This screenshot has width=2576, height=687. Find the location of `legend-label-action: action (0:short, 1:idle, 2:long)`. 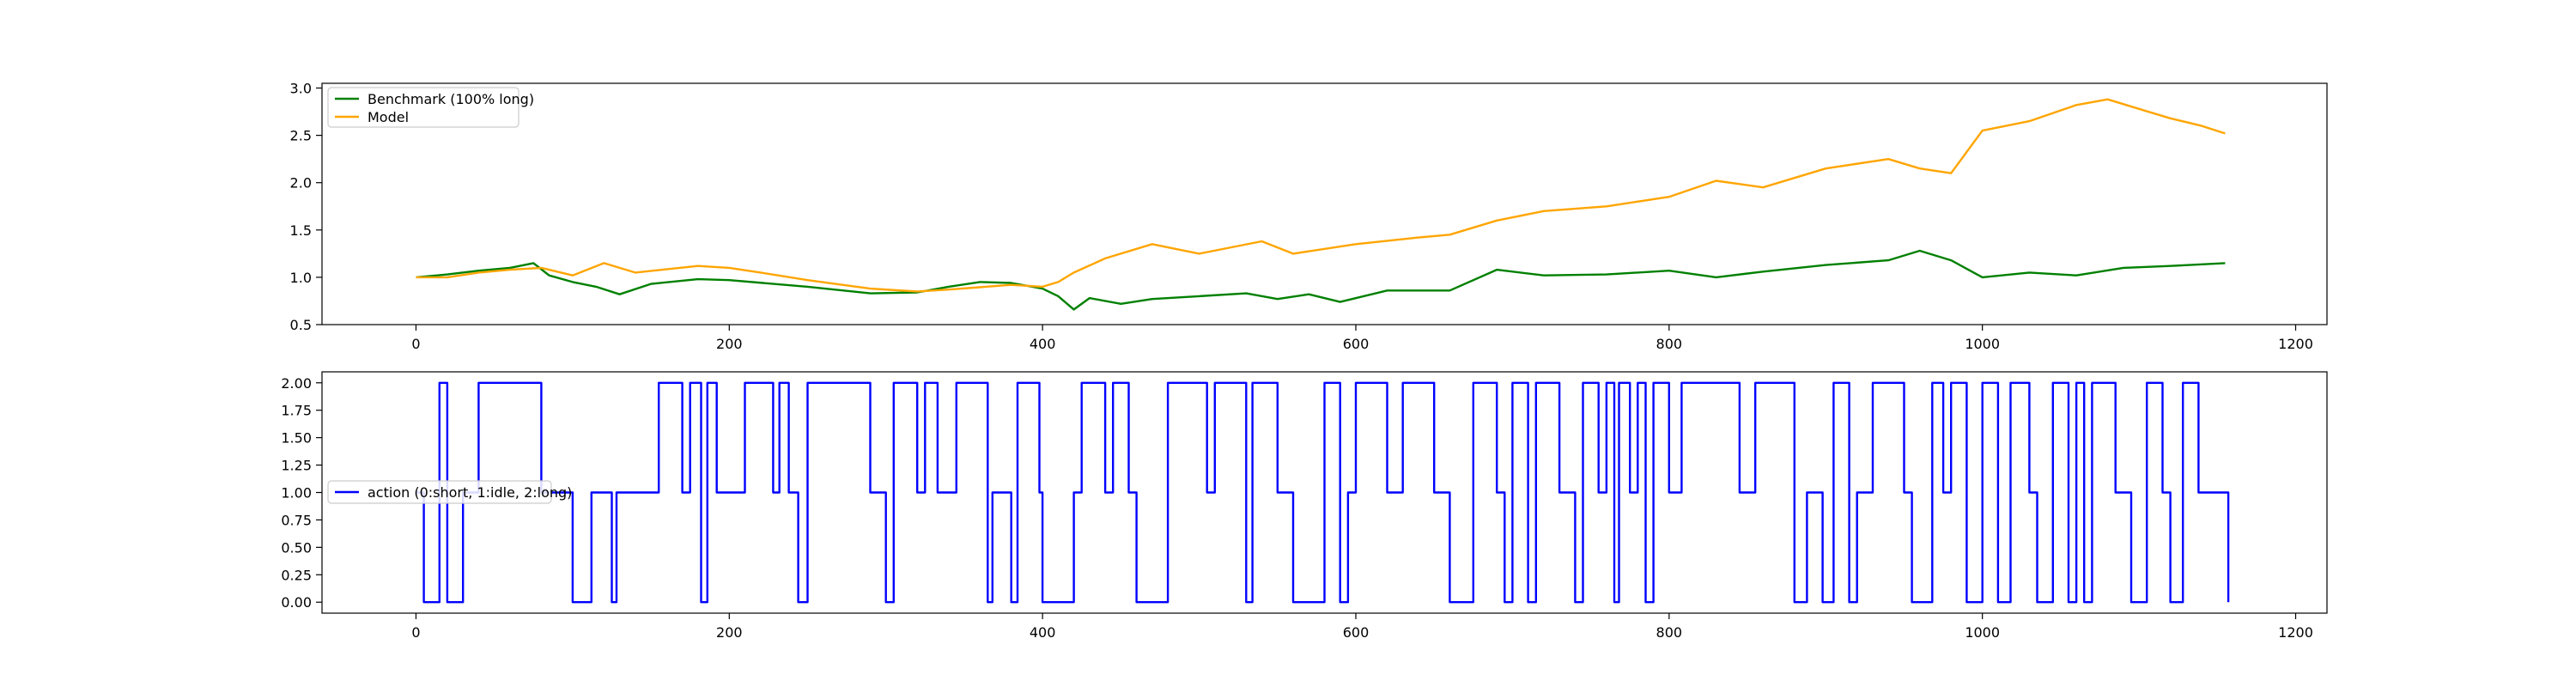

legend-label-action: action (0:short, 1:idle, 2:long) is located at coordinates (470, 492).